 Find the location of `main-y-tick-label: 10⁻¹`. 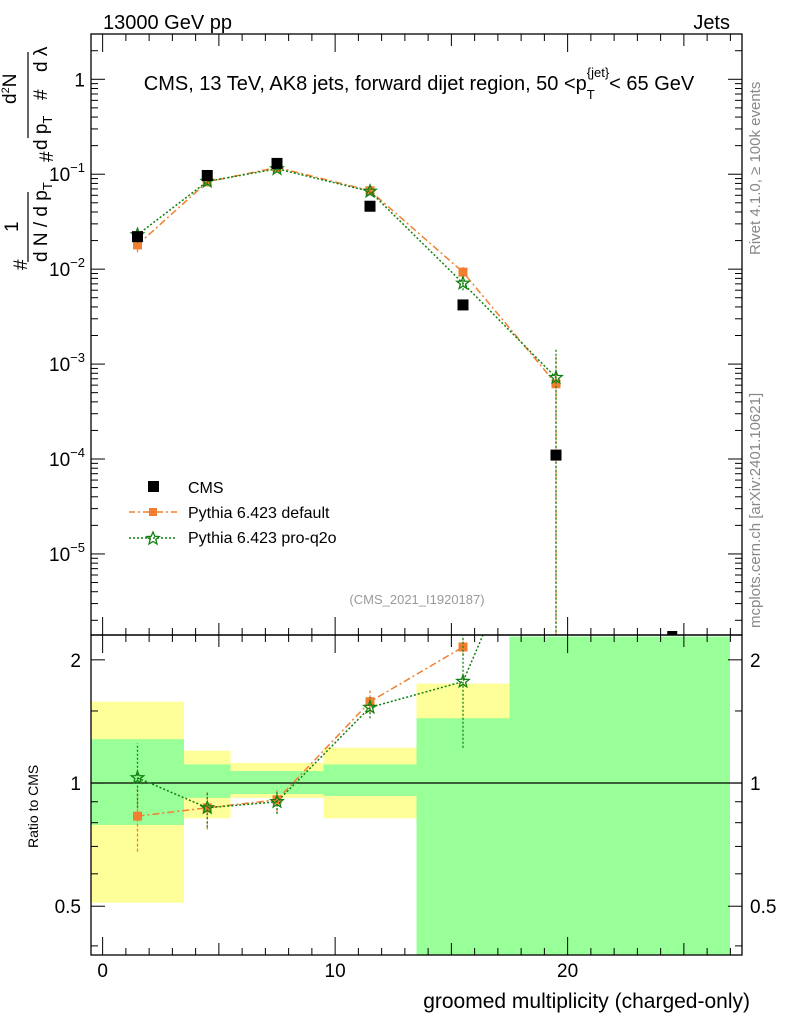

main-y-tick-label: 10⁻¹ is located at coordinates (67, 173).